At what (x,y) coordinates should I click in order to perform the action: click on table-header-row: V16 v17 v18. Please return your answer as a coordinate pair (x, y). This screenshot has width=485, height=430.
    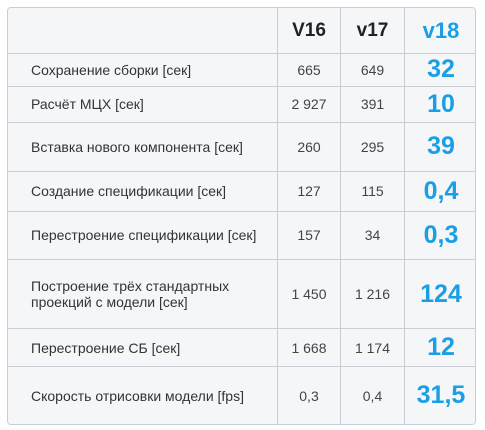
    Looking at the image, I should click on (241, 31).